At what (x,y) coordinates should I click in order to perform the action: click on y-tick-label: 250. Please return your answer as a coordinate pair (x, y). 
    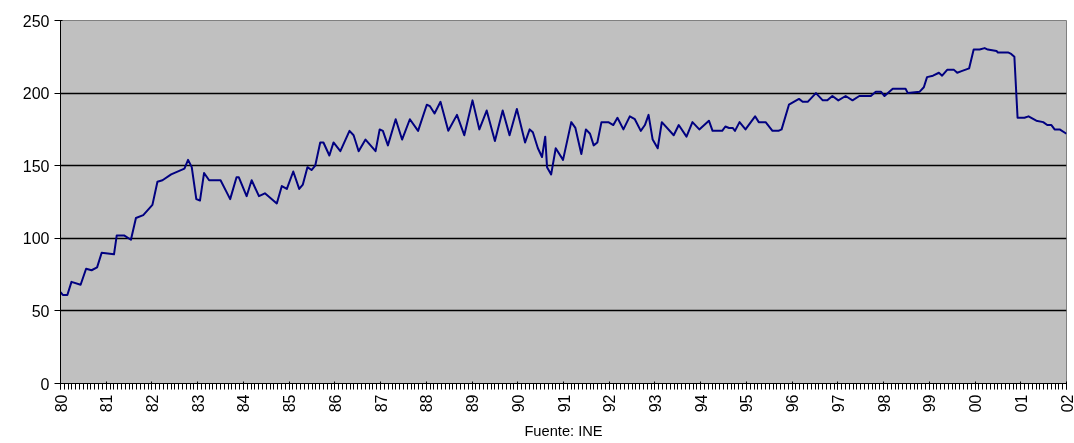
    Looking at the image, I should click on (36, 21).